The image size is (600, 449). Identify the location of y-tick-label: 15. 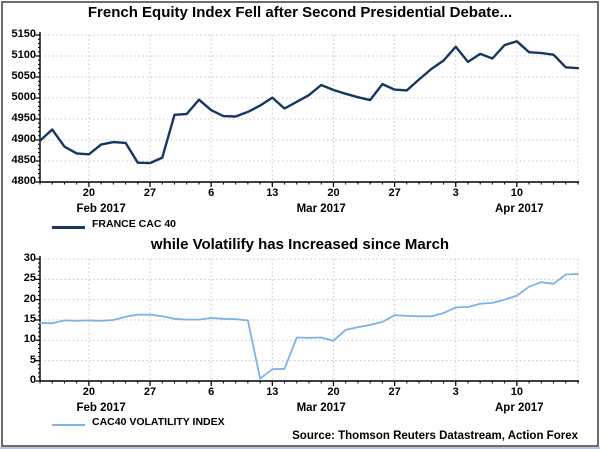
(29, 319).